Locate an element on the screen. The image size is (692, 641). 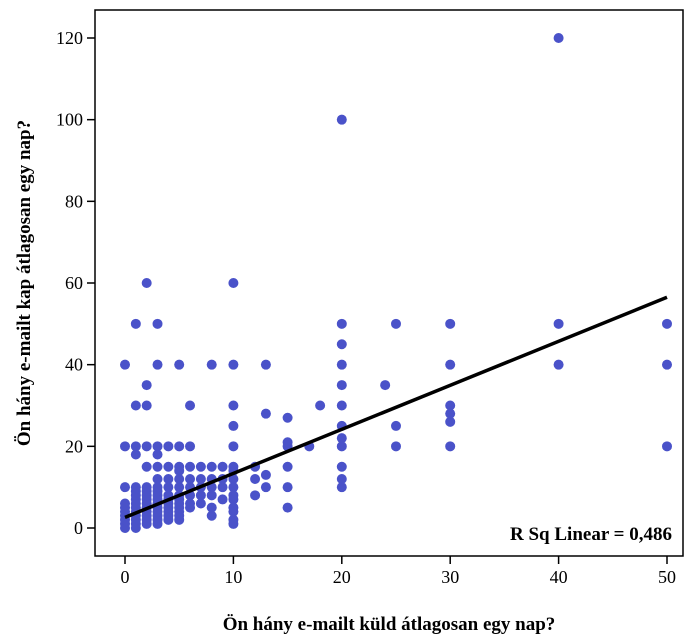
y-tick-label: 100 is located at coordinates (69, 120).